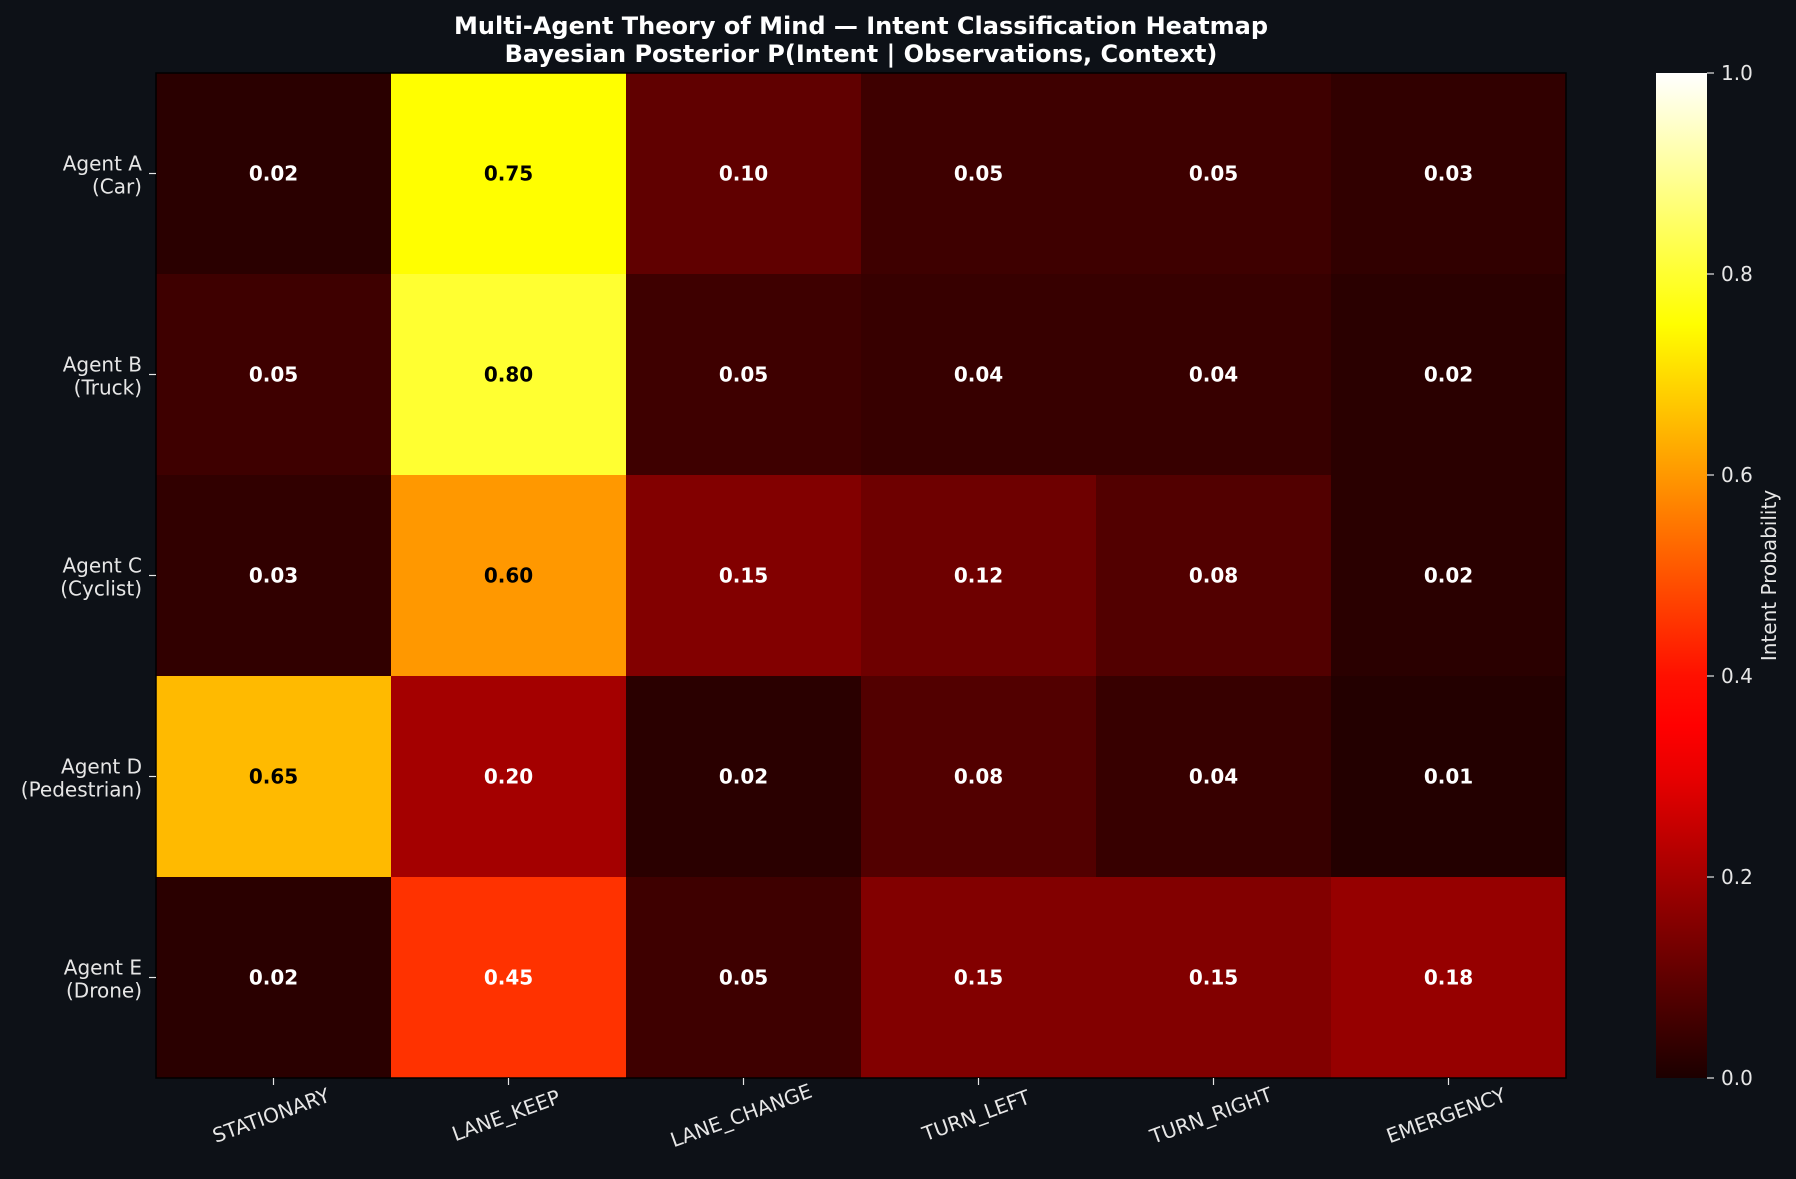 The width and height of the screenshot is (1796, 1179). What do you see at coordinates (81, 778) in the screenshot?
I see `y-tick-label: Agent D (Pedestrian)` at bounding box center [81, 778].